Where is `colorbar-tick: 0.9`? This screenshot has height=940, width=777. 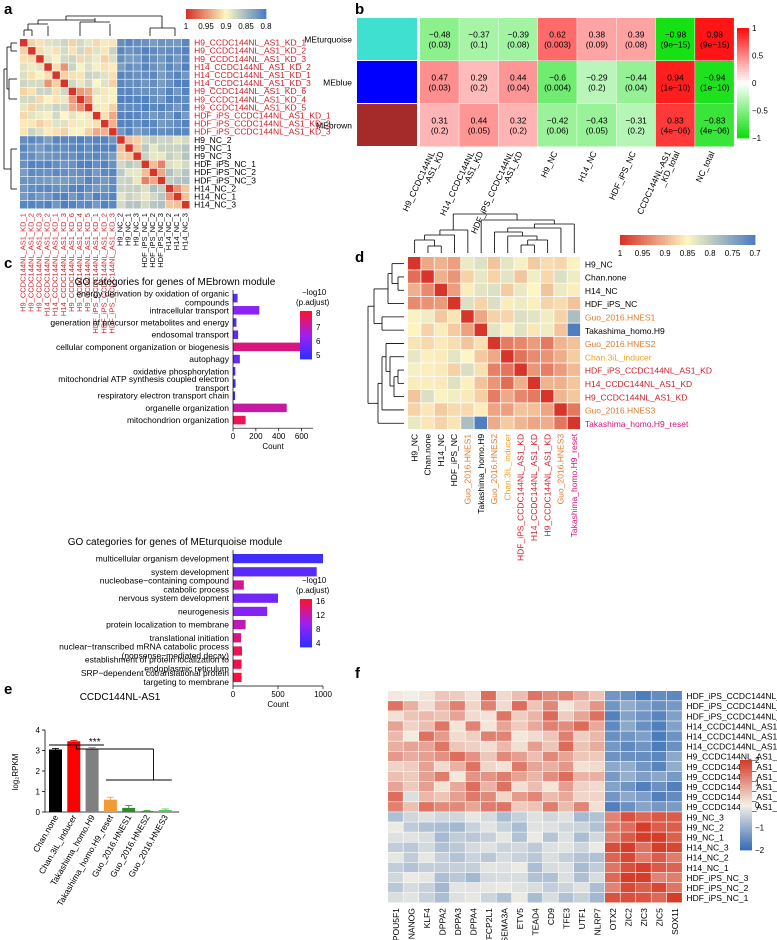
colorbar-tick: 0.9 is located at coordinates (665, 253).